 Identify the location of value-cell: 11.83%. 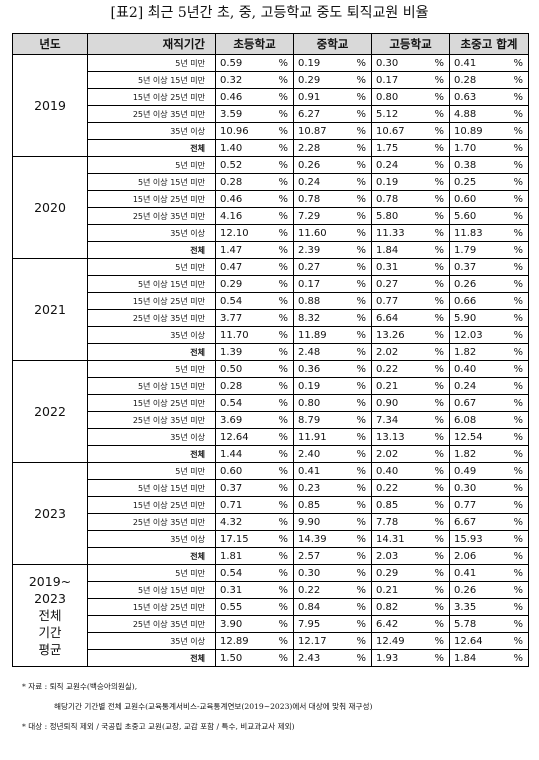
(489, 233).